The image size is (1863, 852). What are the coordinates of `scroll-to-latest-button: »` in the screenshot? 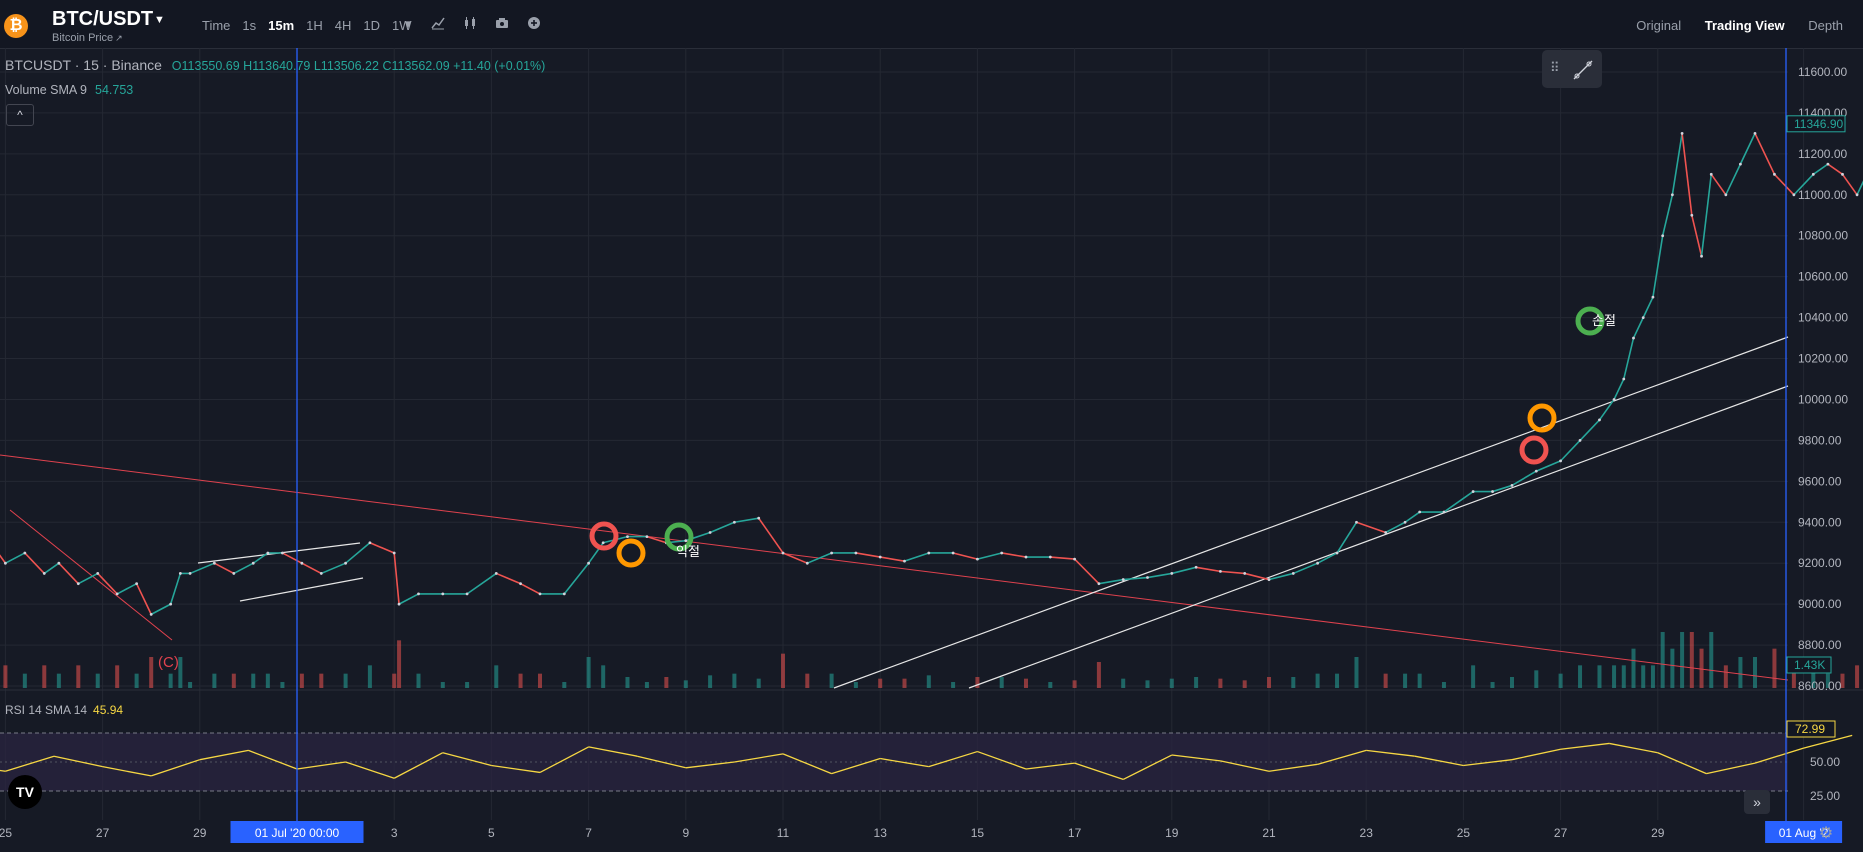 It's located at (1757, 802).